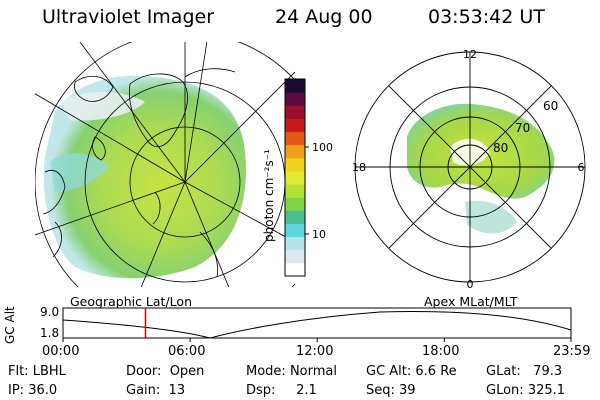 The width and height of the screenshot is (600, 400). What do you see at coordinates (37, 371) in the screenshot?
I see `status-flt: Flt: LBHL` at bounding box center [37, 371].